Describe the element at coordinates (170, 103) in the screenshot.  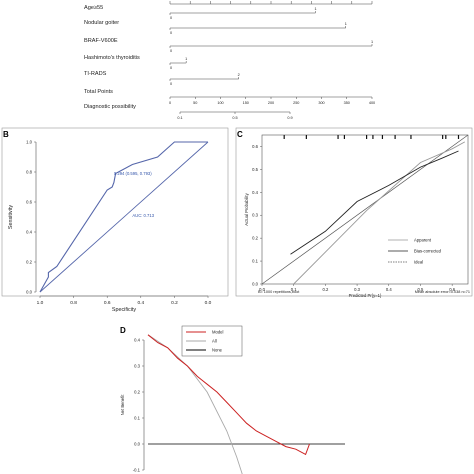
I see `total-points-tick-label: 0` at that location.